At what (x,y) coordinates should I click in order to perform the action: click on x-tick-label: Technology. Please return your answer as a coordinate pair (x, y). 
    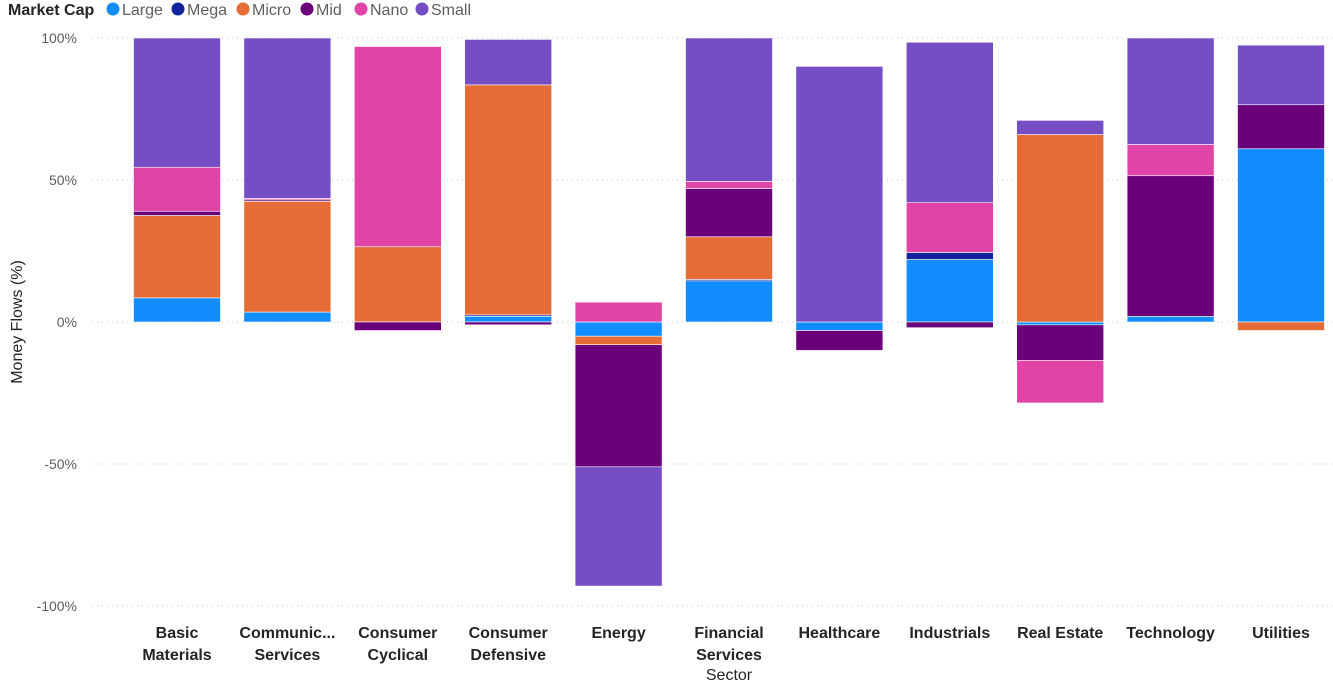
    Looking at the image, I should click on (1170, 633).